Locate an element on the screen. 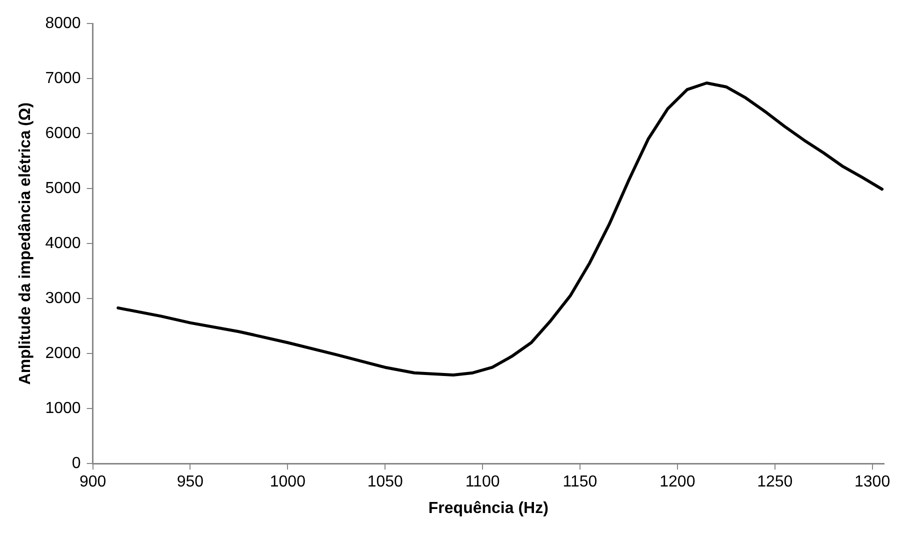 The width and height of the screenshot is (912, 534). y-axis-title: Amplitude da impedância elétrica (Ω) is located at coordinates (25, 243).